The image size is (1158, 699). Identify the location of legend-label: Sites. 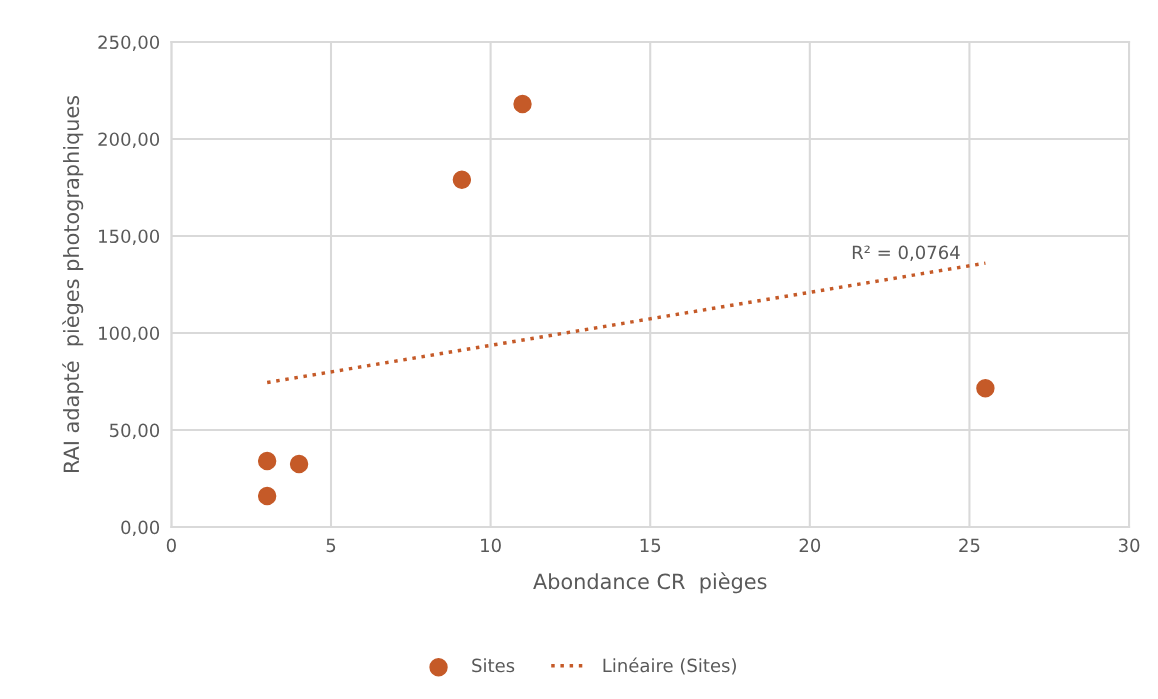
(493, 665).